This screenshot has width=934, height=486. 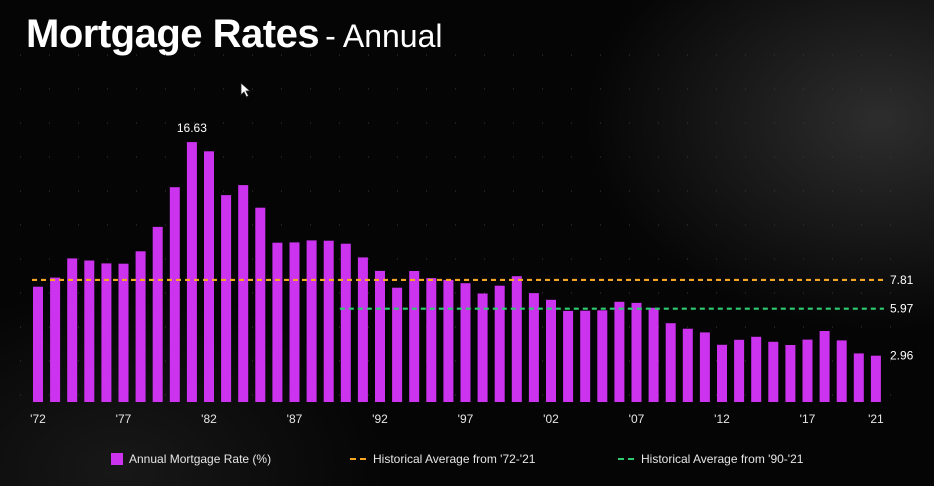 I want to click on bar-2000, so click(x=516, y=339).